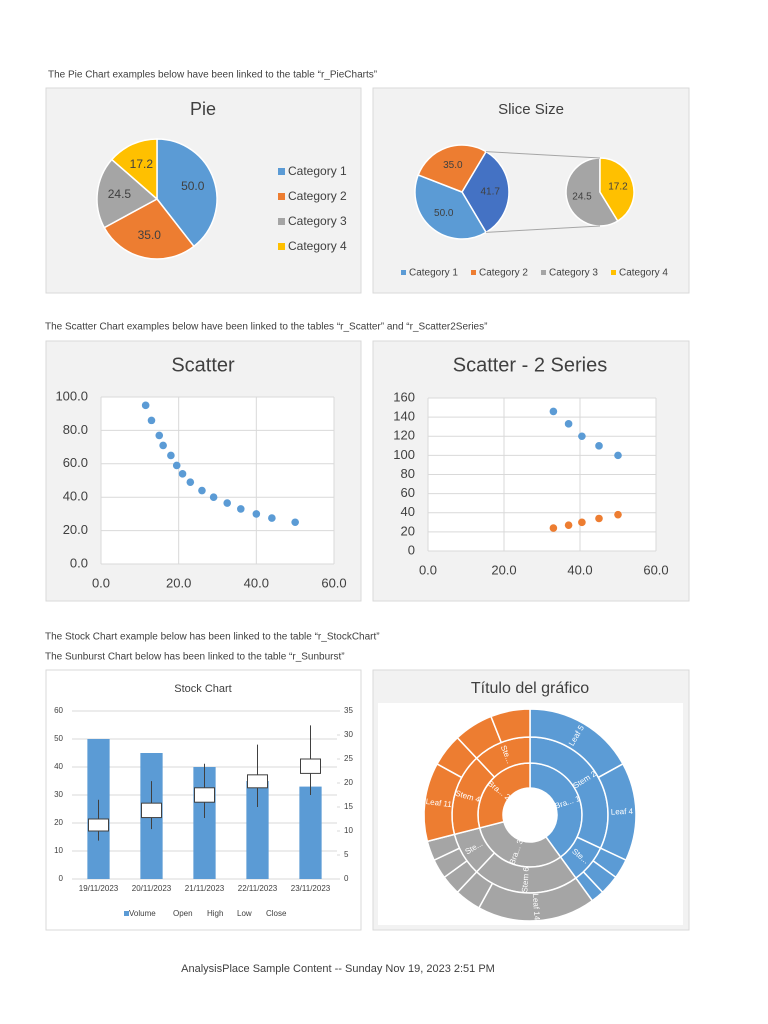 This screenshot has width=768, height=1024. I want to click on y-tick-label: 40.0, so click(75, 496).